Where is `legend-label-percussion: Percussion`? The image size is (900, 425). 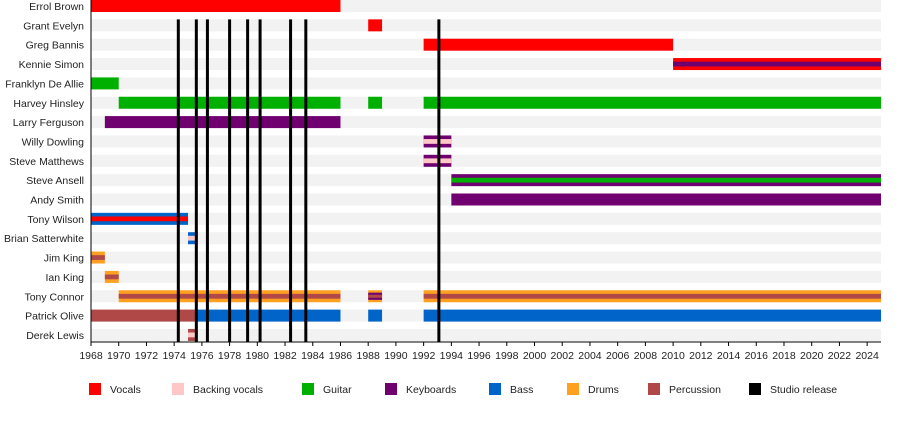 legend-label-percussion: Percussion is located at coordinates (695, 390).